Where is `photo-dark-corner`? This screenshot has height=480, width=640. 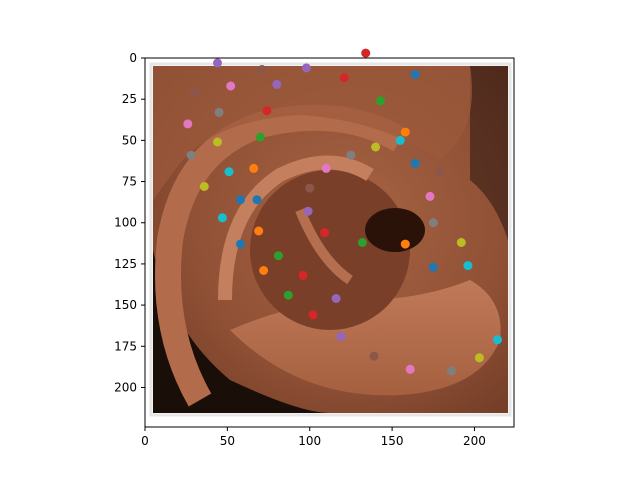
photo-dark-corner is located at coordinates (489, 153).